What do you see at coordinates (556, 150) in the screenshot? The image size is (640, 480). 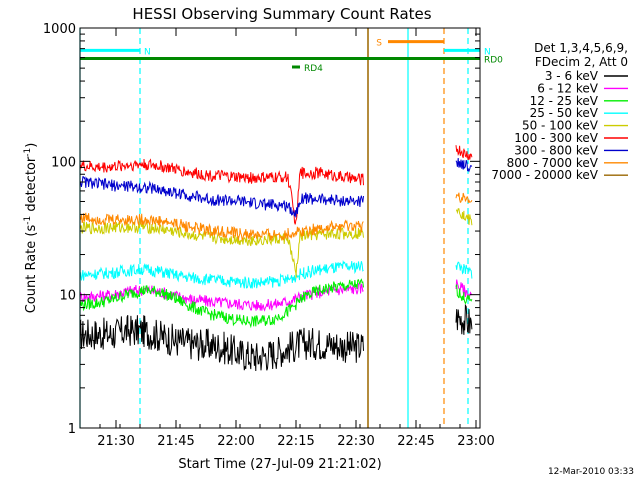 I see `legend-label-6: 300 - 800 keV` at bounding box center [556, 150].